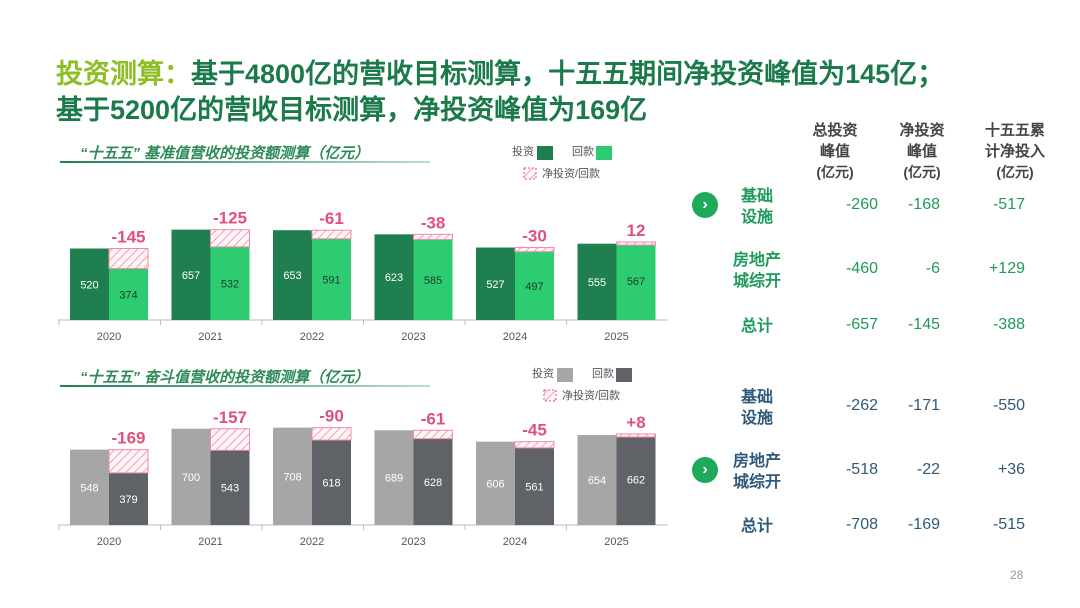  What do you see at coordinates (922, 130) in the screenshot?
I see `table-header-line1: 净投资` at bounding box center [922, 130].